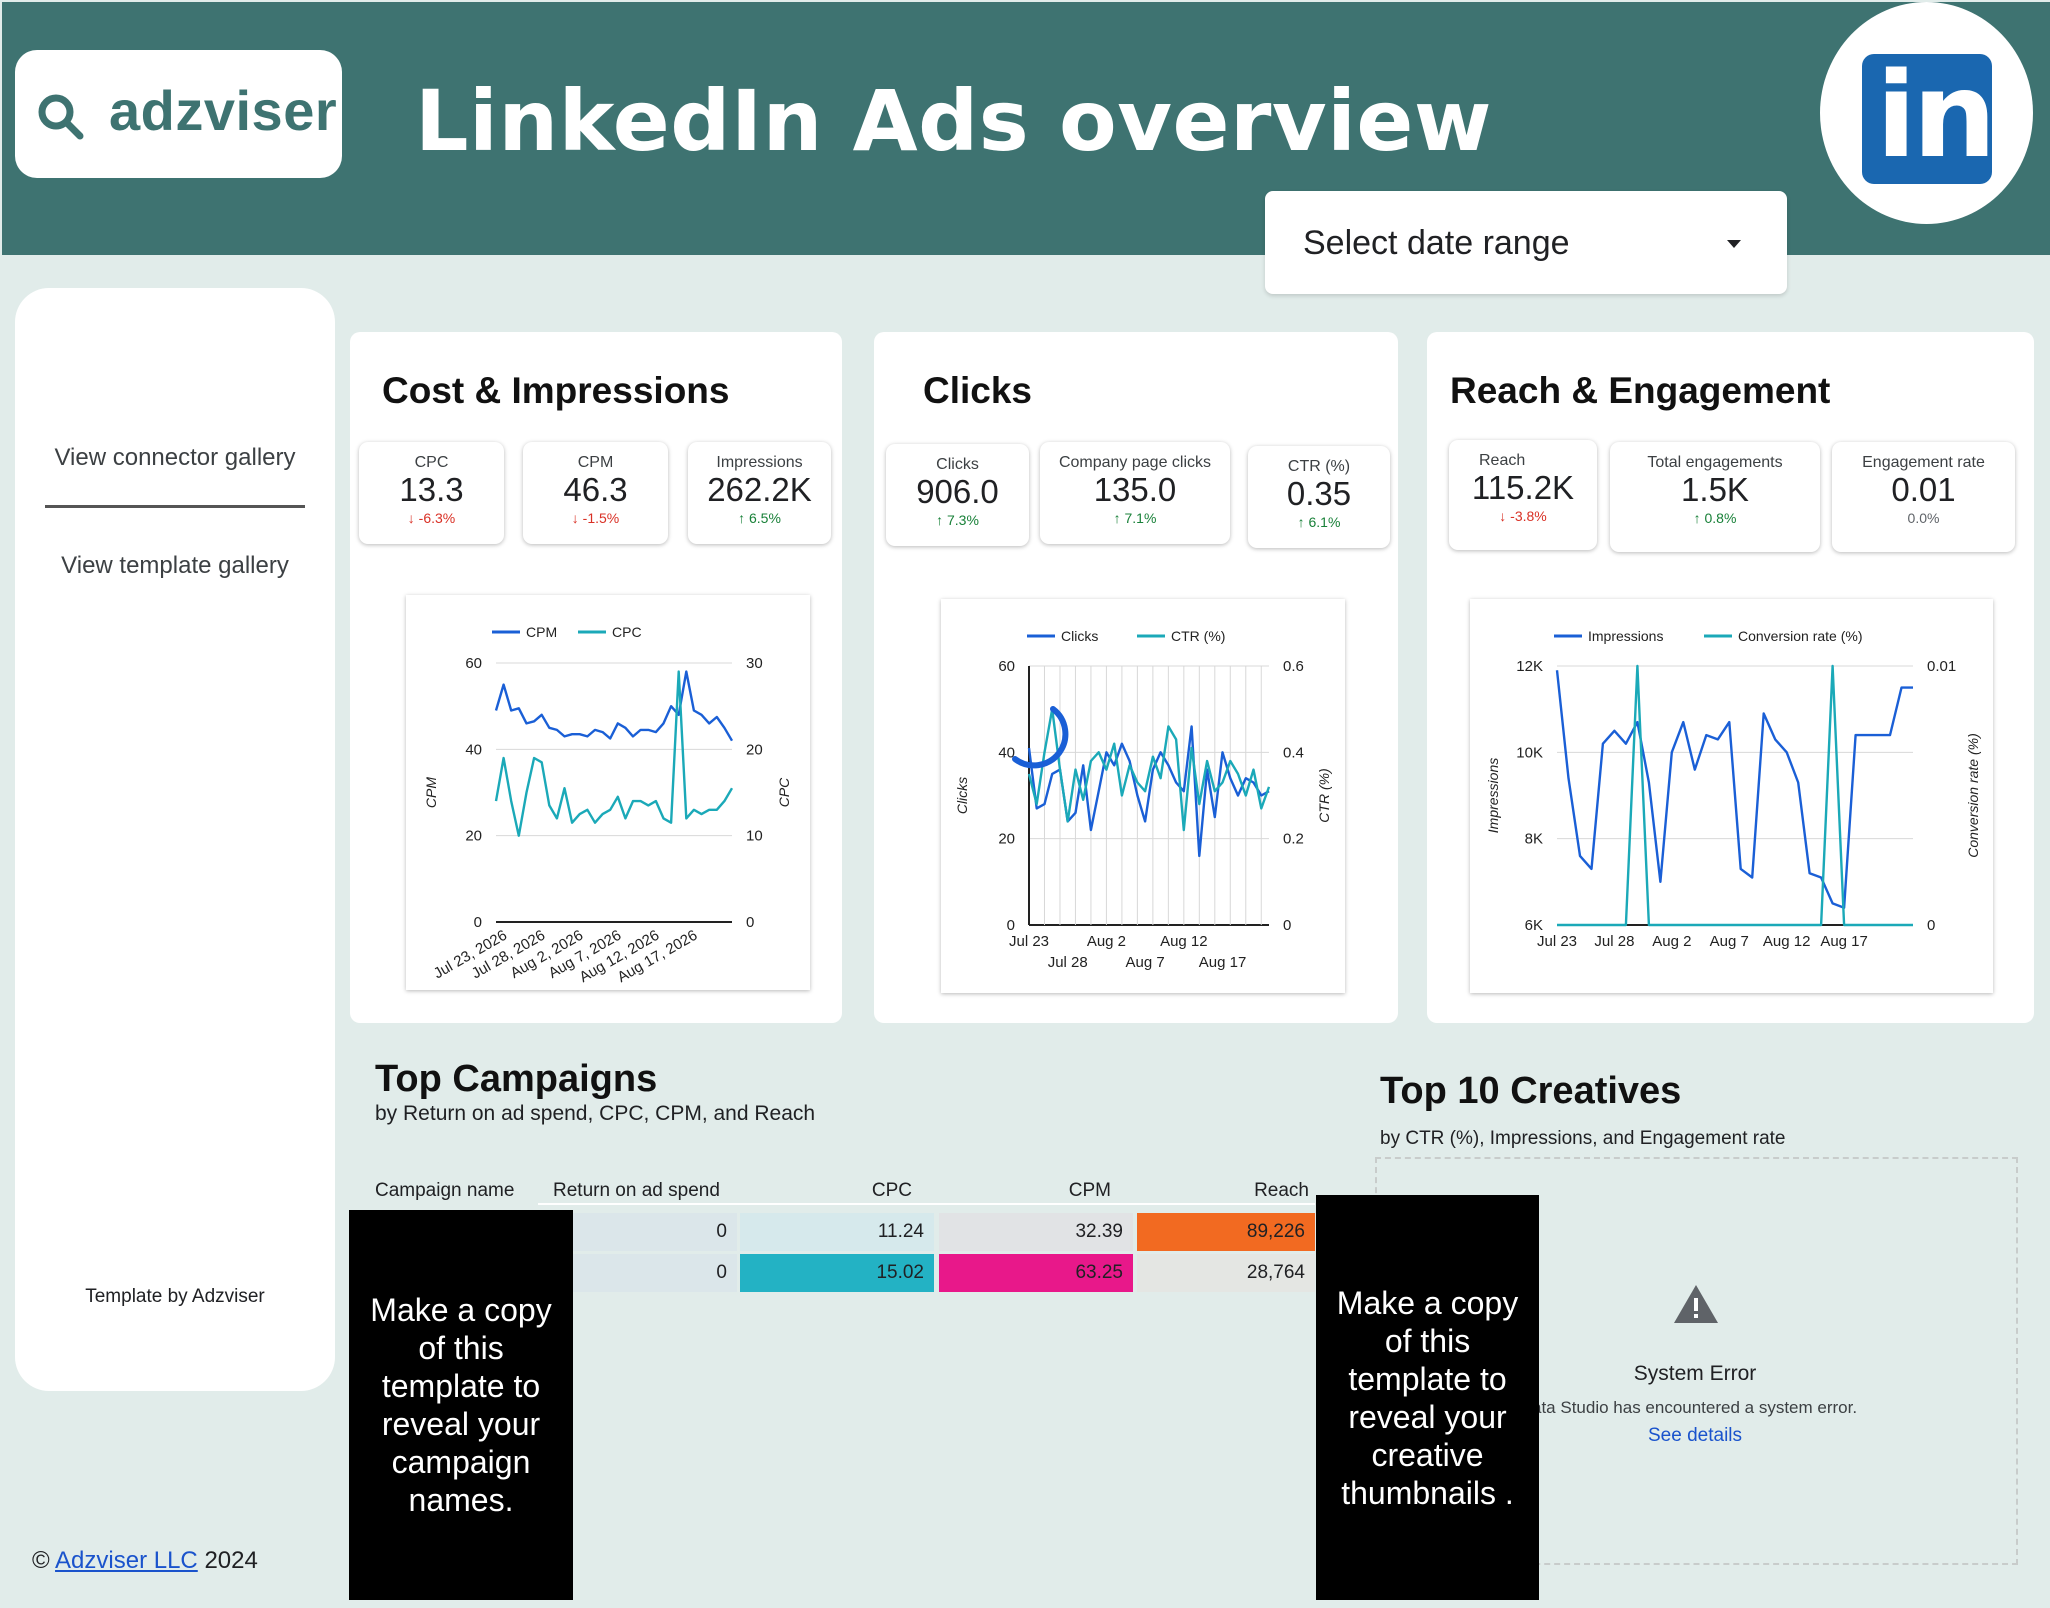 The image size is (2050, 1608). I want to click on y-axis-title: Impressions, so click(1493, 795).